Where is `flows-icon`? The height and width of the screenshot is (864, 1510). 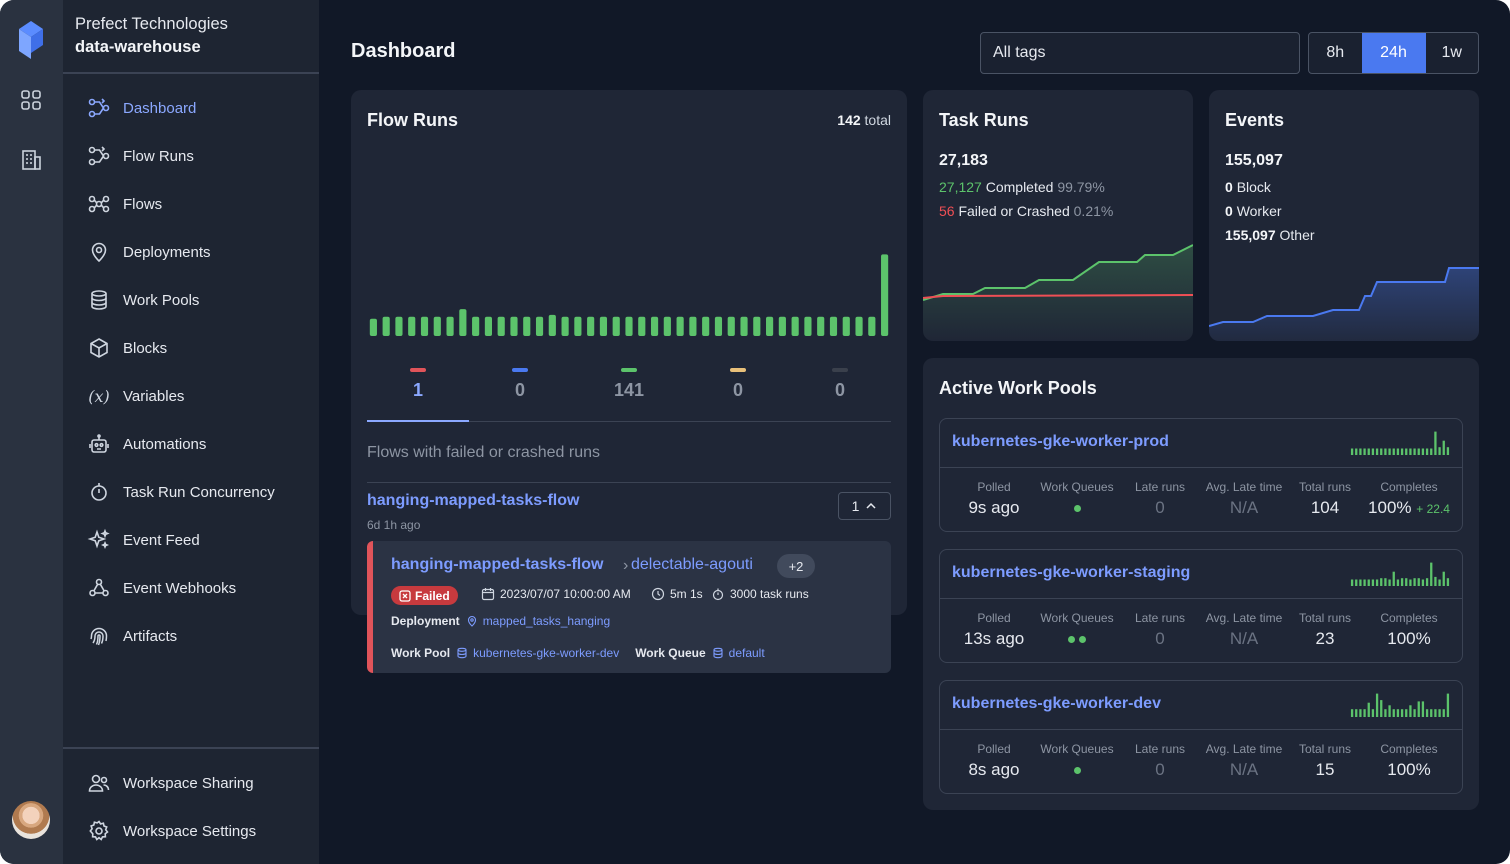 flows-icon is located at coordinates (99, 204).